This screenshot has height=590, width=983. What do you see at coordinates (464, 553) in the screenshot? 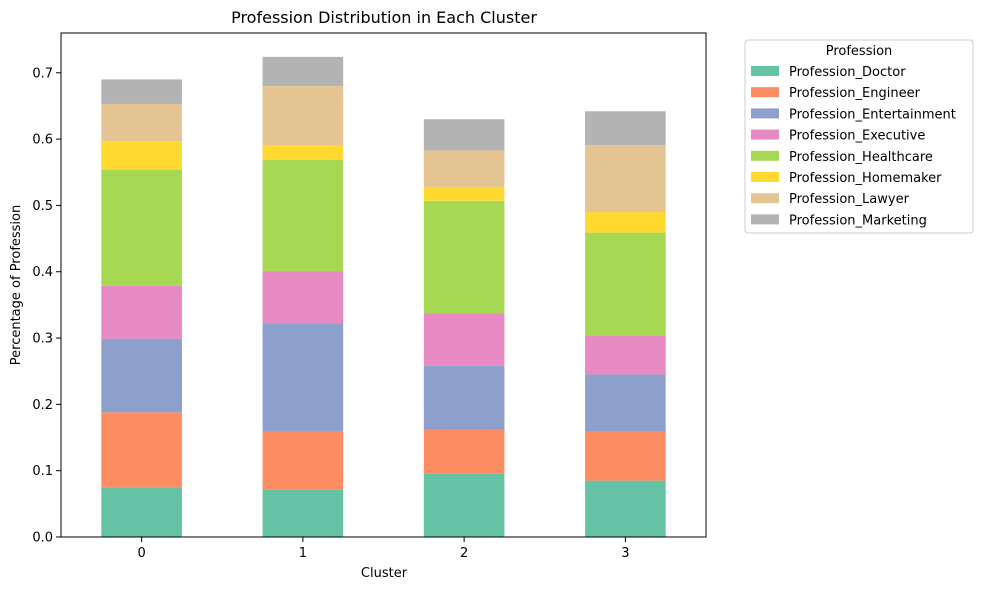
I see `x-tick-label: 2` at bounding box center [464, 553].